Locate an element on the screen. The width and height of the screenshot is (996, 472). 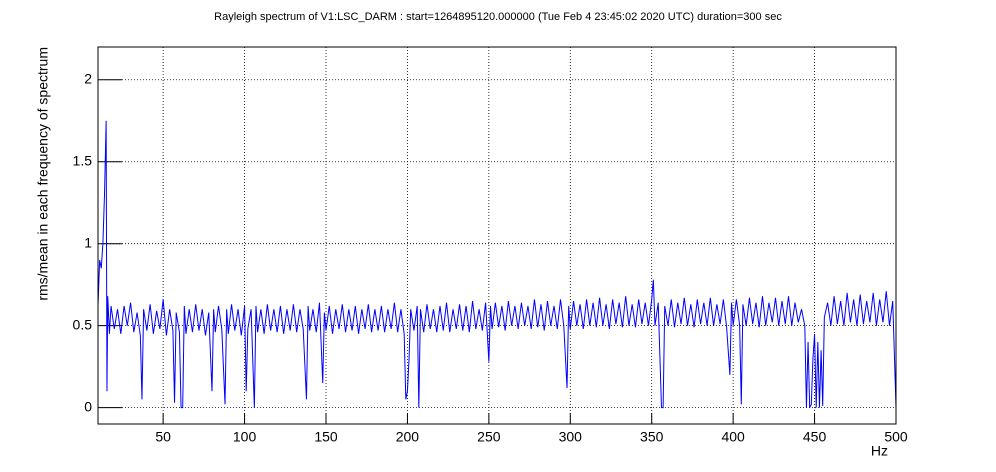
x-tick-label: 450 is located at coordinates (815, 437).